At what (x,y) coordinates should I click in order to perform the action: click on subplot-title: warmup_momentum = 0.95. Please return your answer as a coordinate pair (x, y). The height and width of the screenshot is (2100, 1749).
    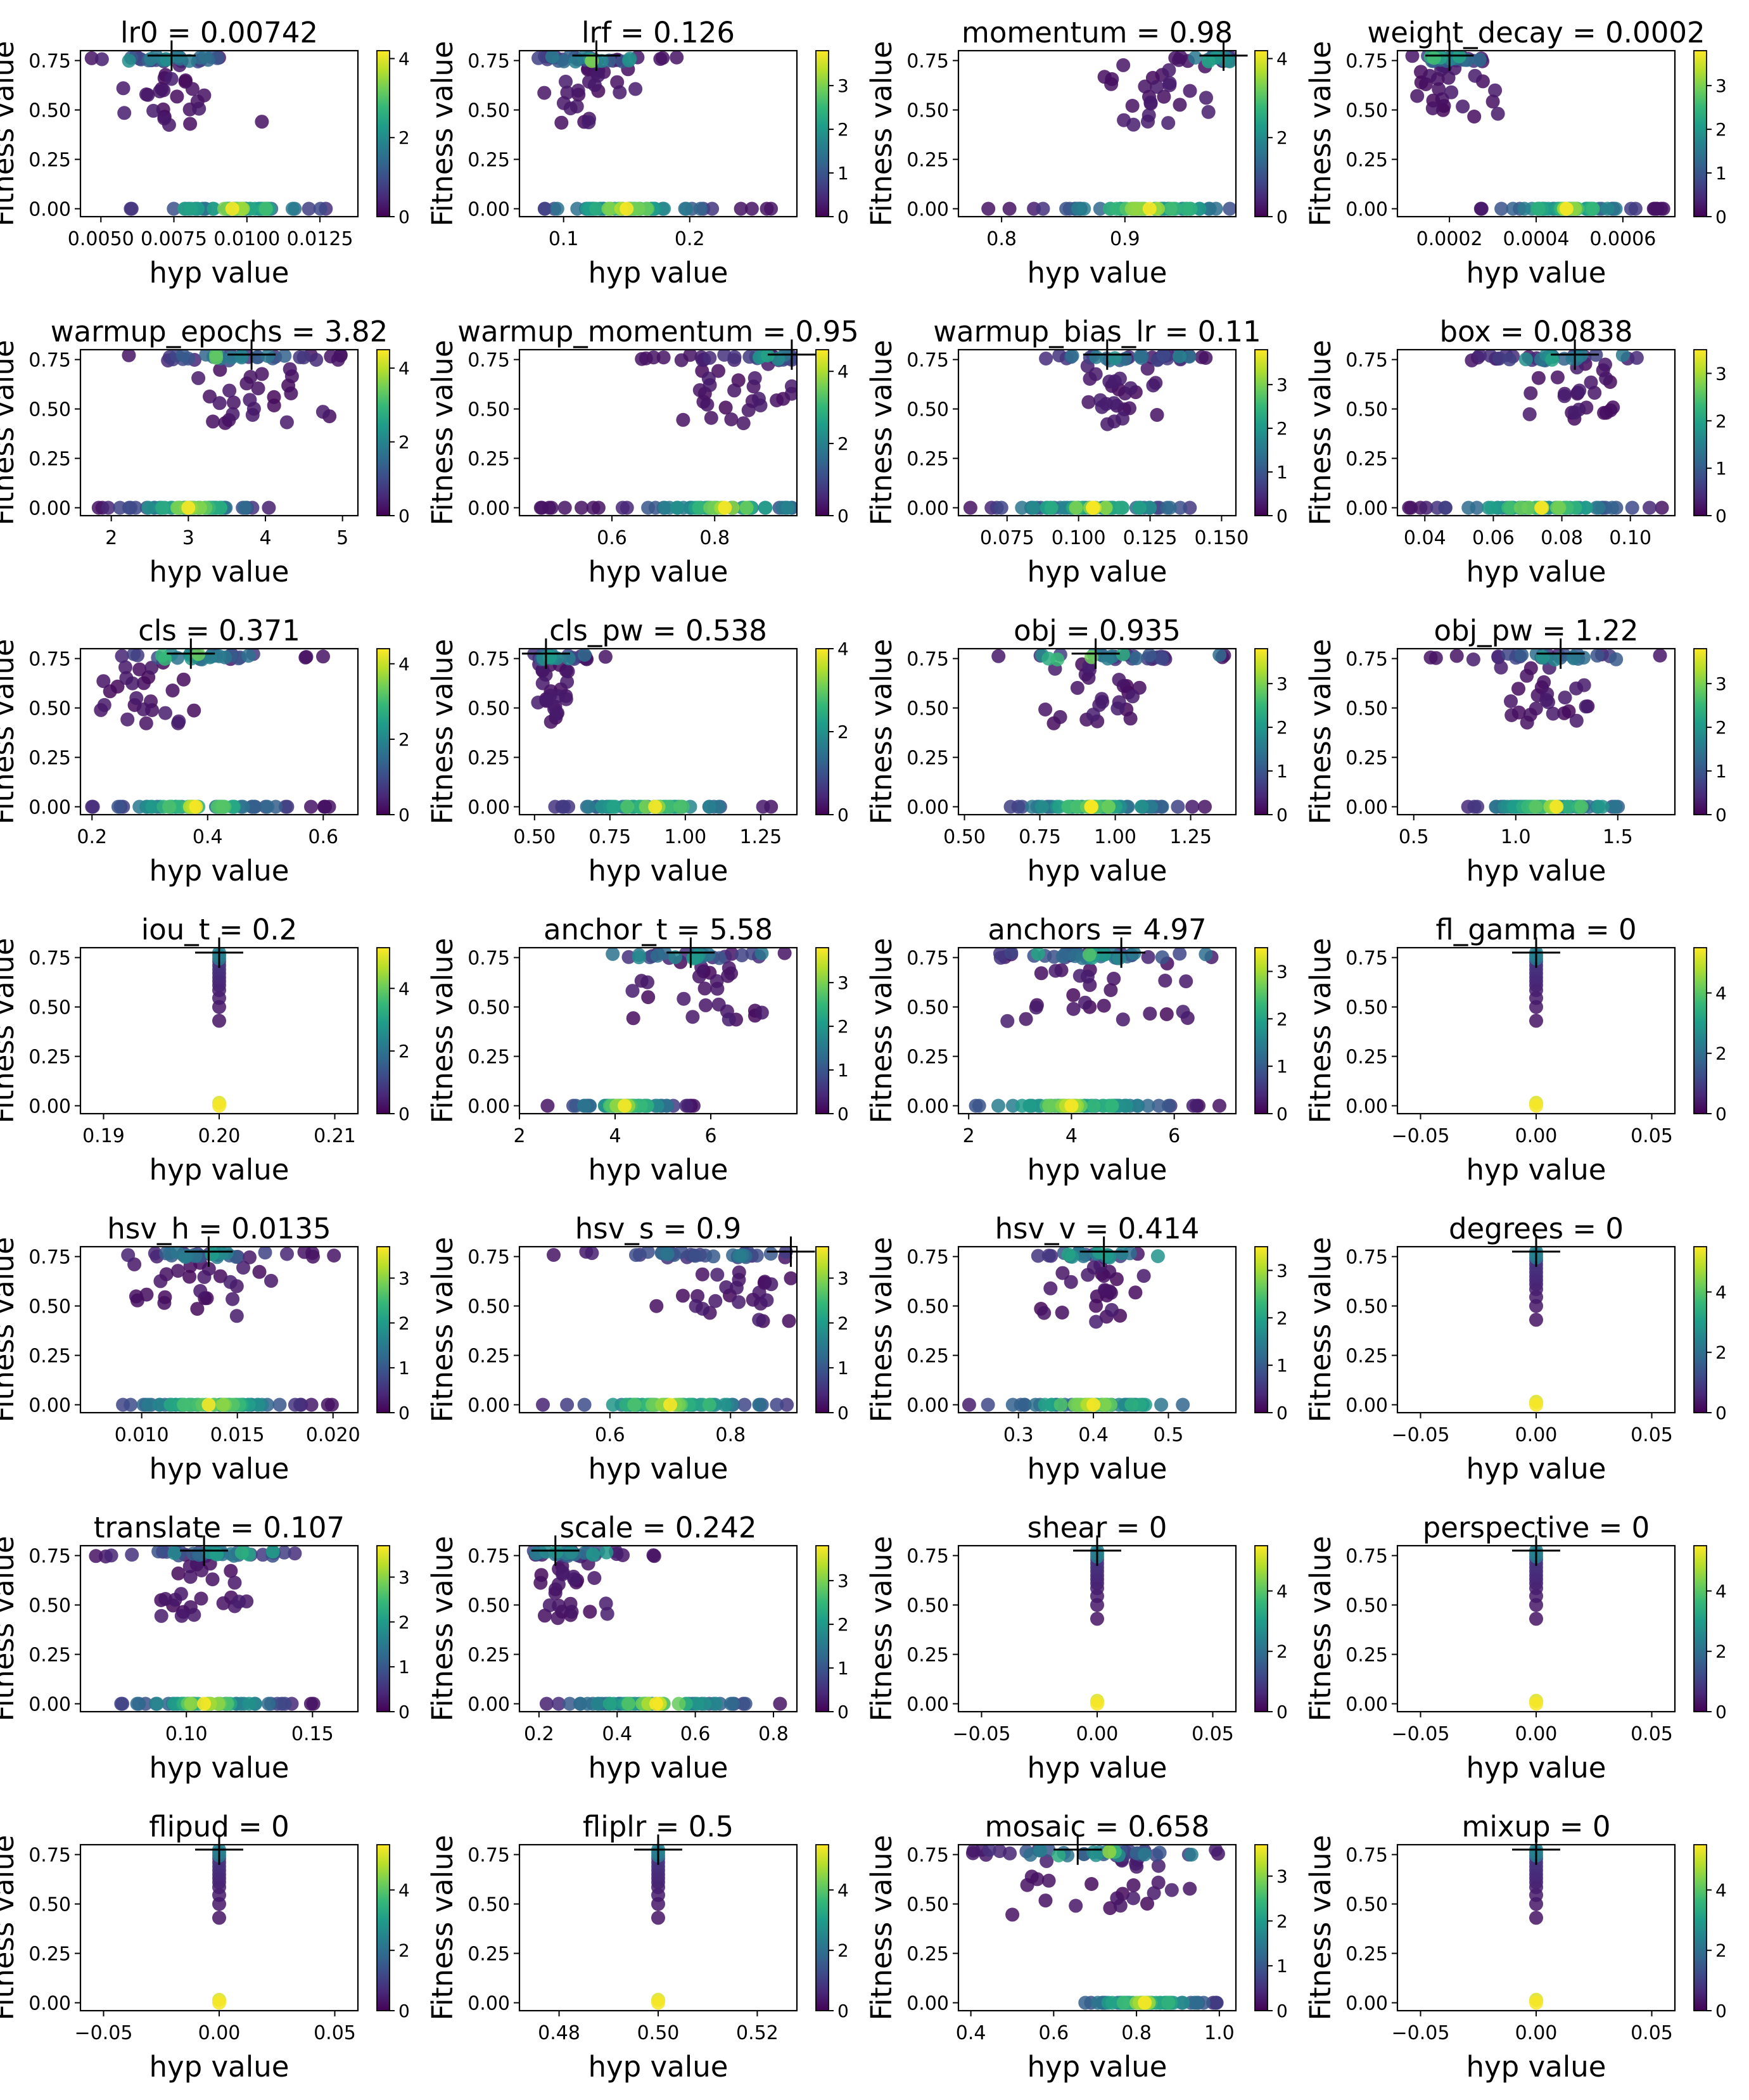
    Looking at the image, I should click on (657, 331).